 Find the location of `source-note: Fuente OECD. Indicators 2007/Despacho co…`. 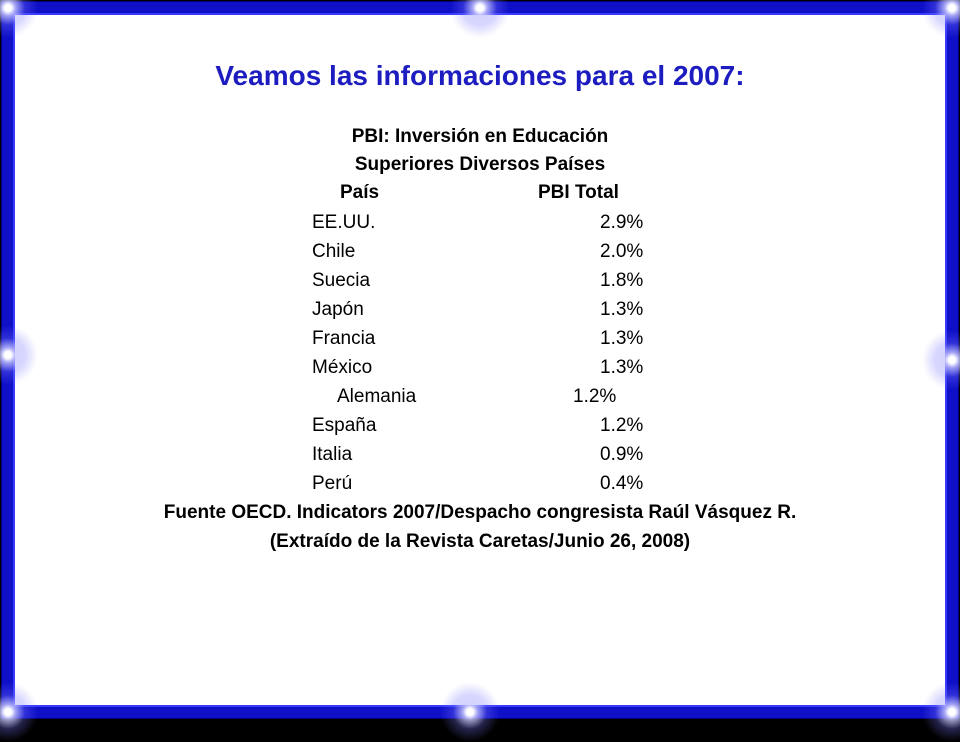

source-note: Fuente OECD. Indicators 2007/Despacho co… is located at coordinates (480, 512).